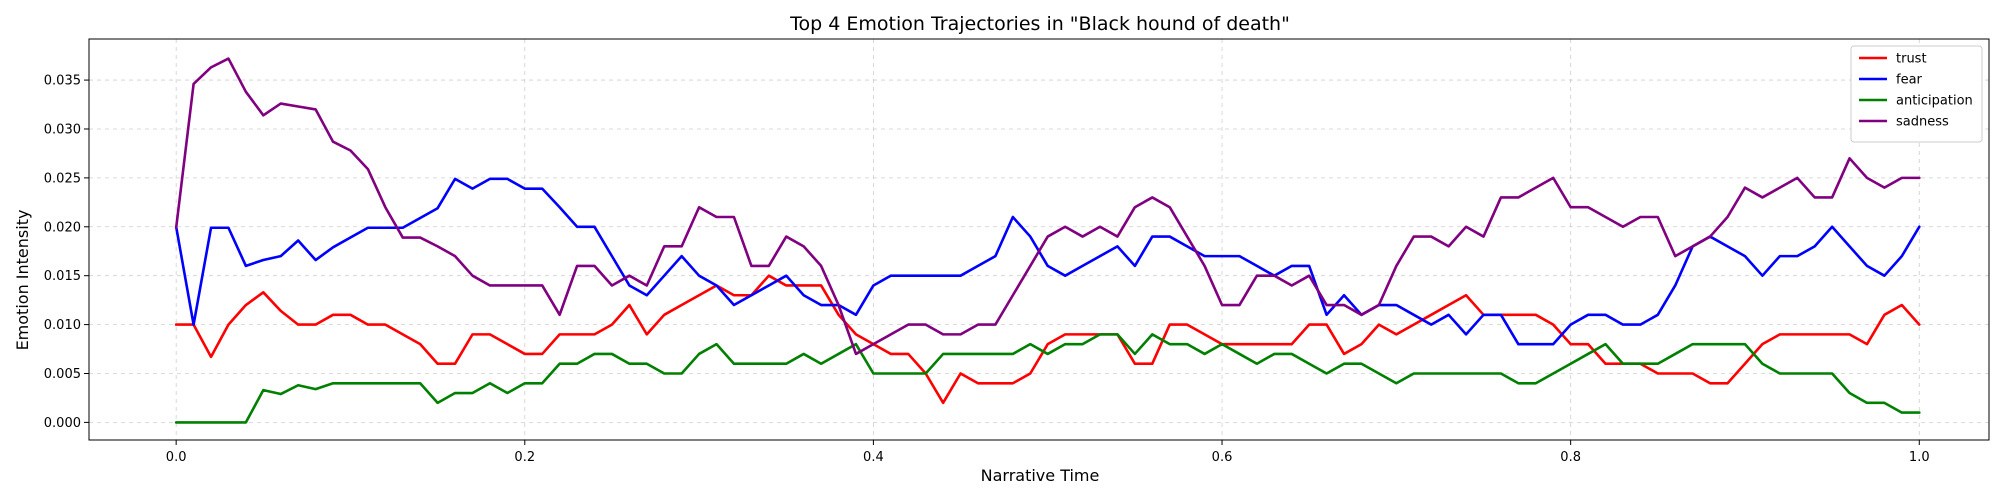  I want to click on y-tick-label: 0.010, so click(62, 325).